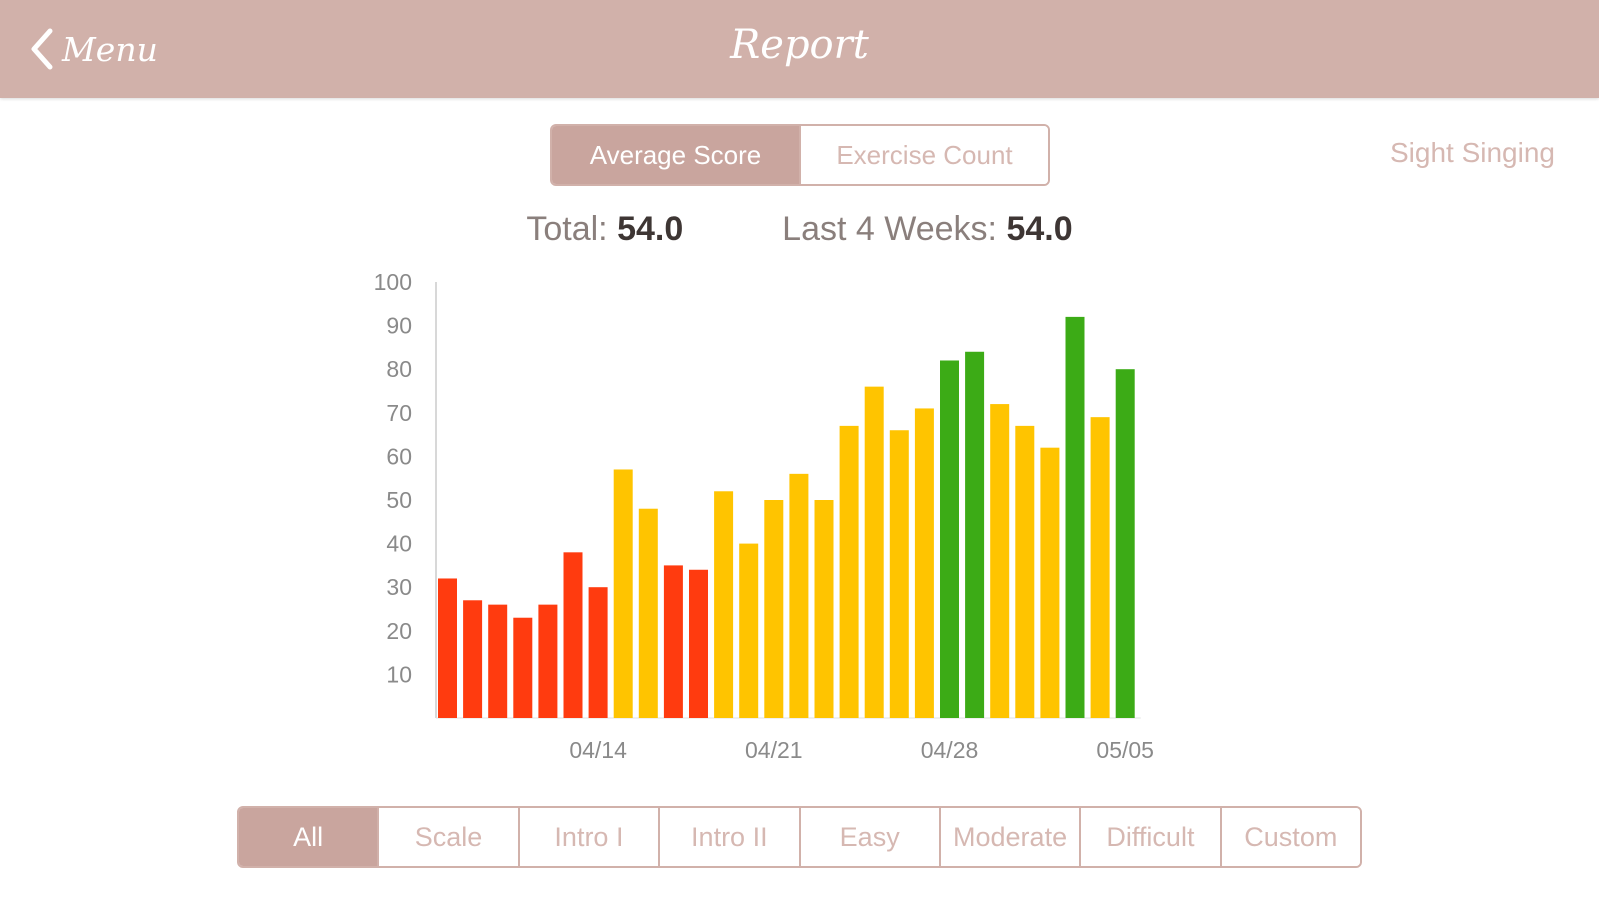  What do you see at coordinates (399, 326) in the screenshot?
I see `y-tick-label: 90` at bounding box center [399, 326].